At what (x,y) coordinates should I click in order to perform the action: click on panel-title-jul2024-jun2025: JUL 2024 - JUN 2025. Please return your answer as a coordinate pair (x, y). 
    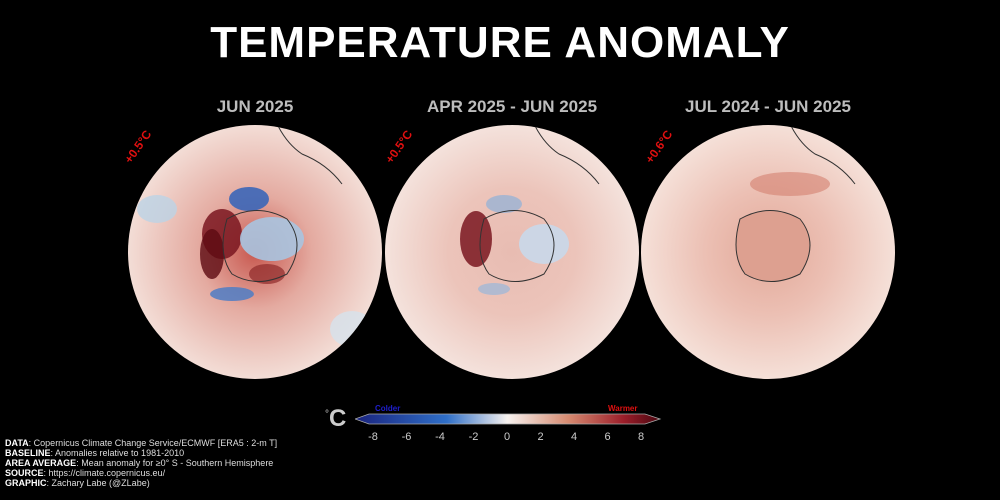
    Looking at the image, I should click on (767, 106).